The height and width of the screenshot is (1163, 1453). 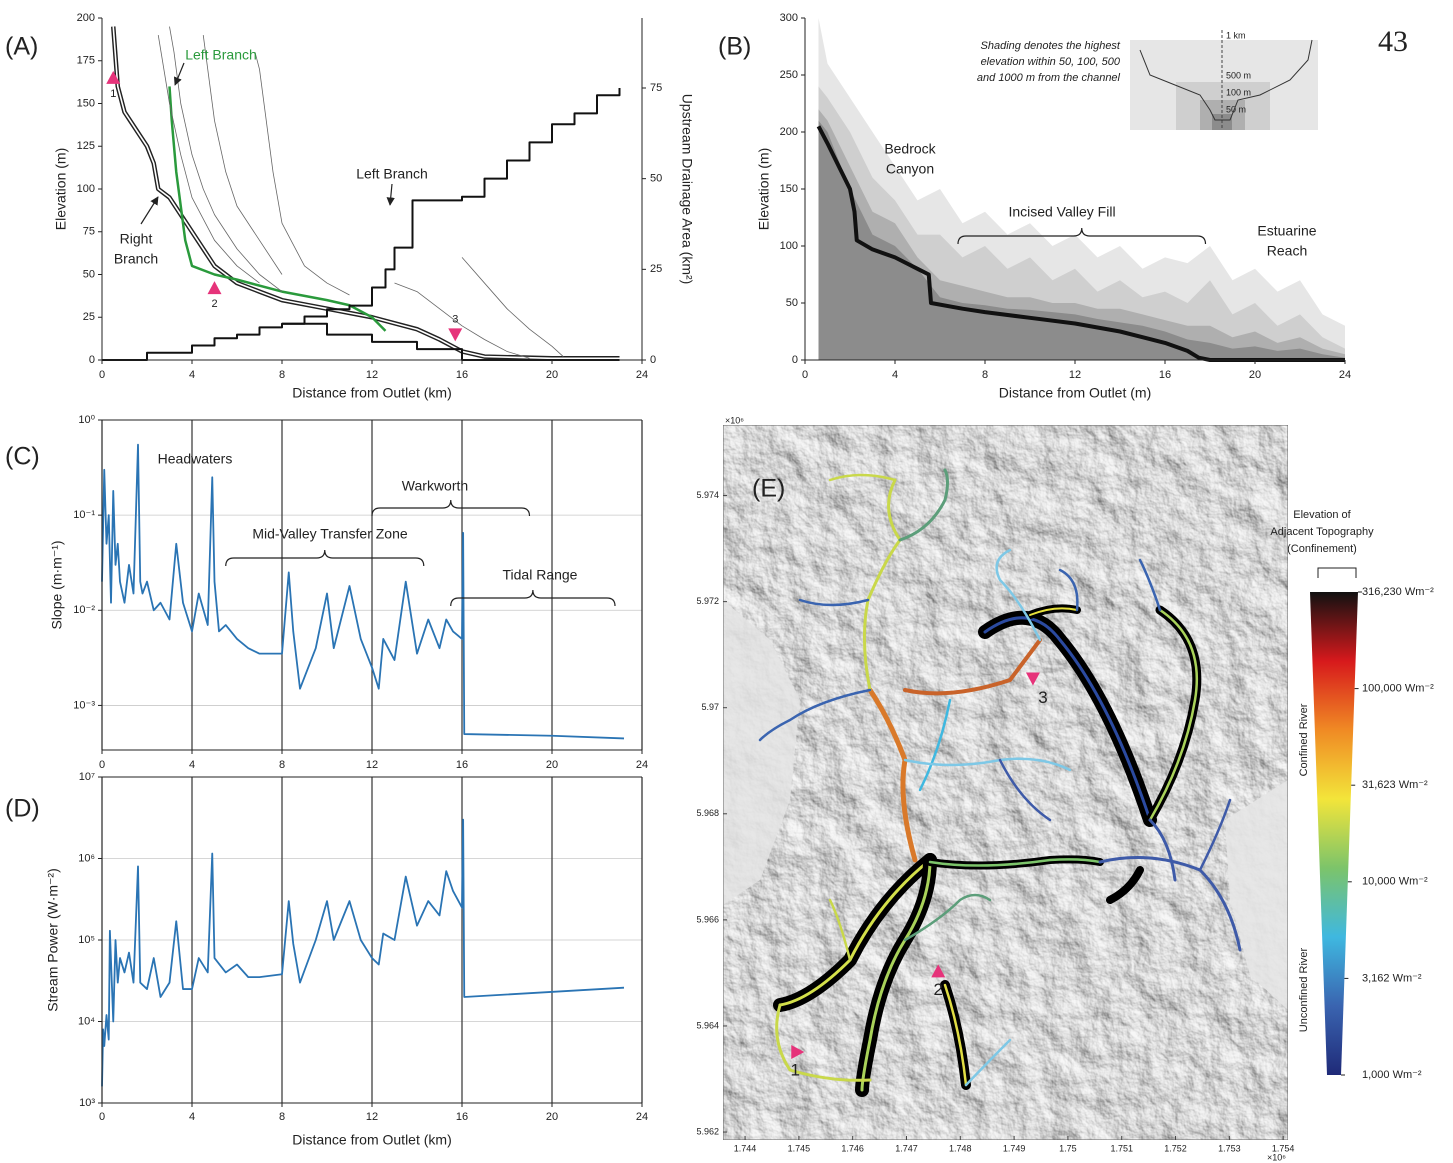 I want to click on y-tick-label: 5.966, so click(x=707, y=919).